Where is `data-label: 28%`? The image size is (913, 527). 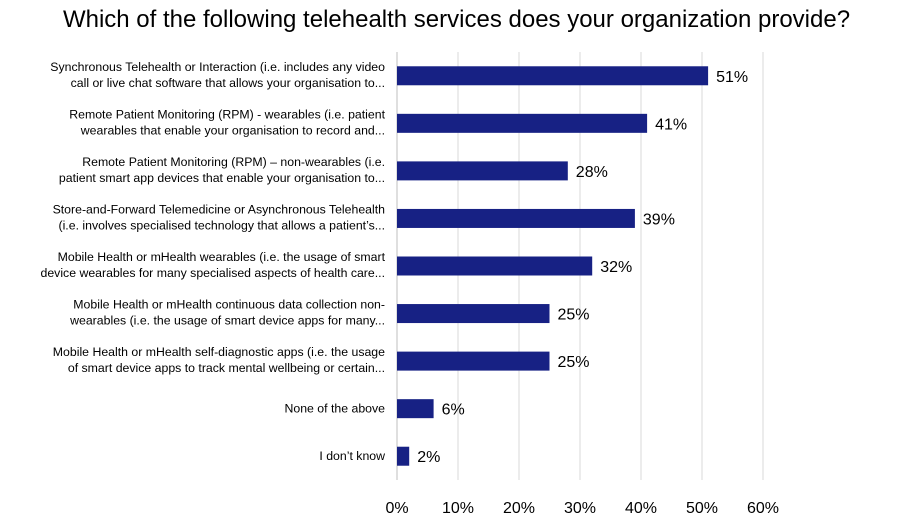
data-label: 28% is located at coordinates (592, 172).